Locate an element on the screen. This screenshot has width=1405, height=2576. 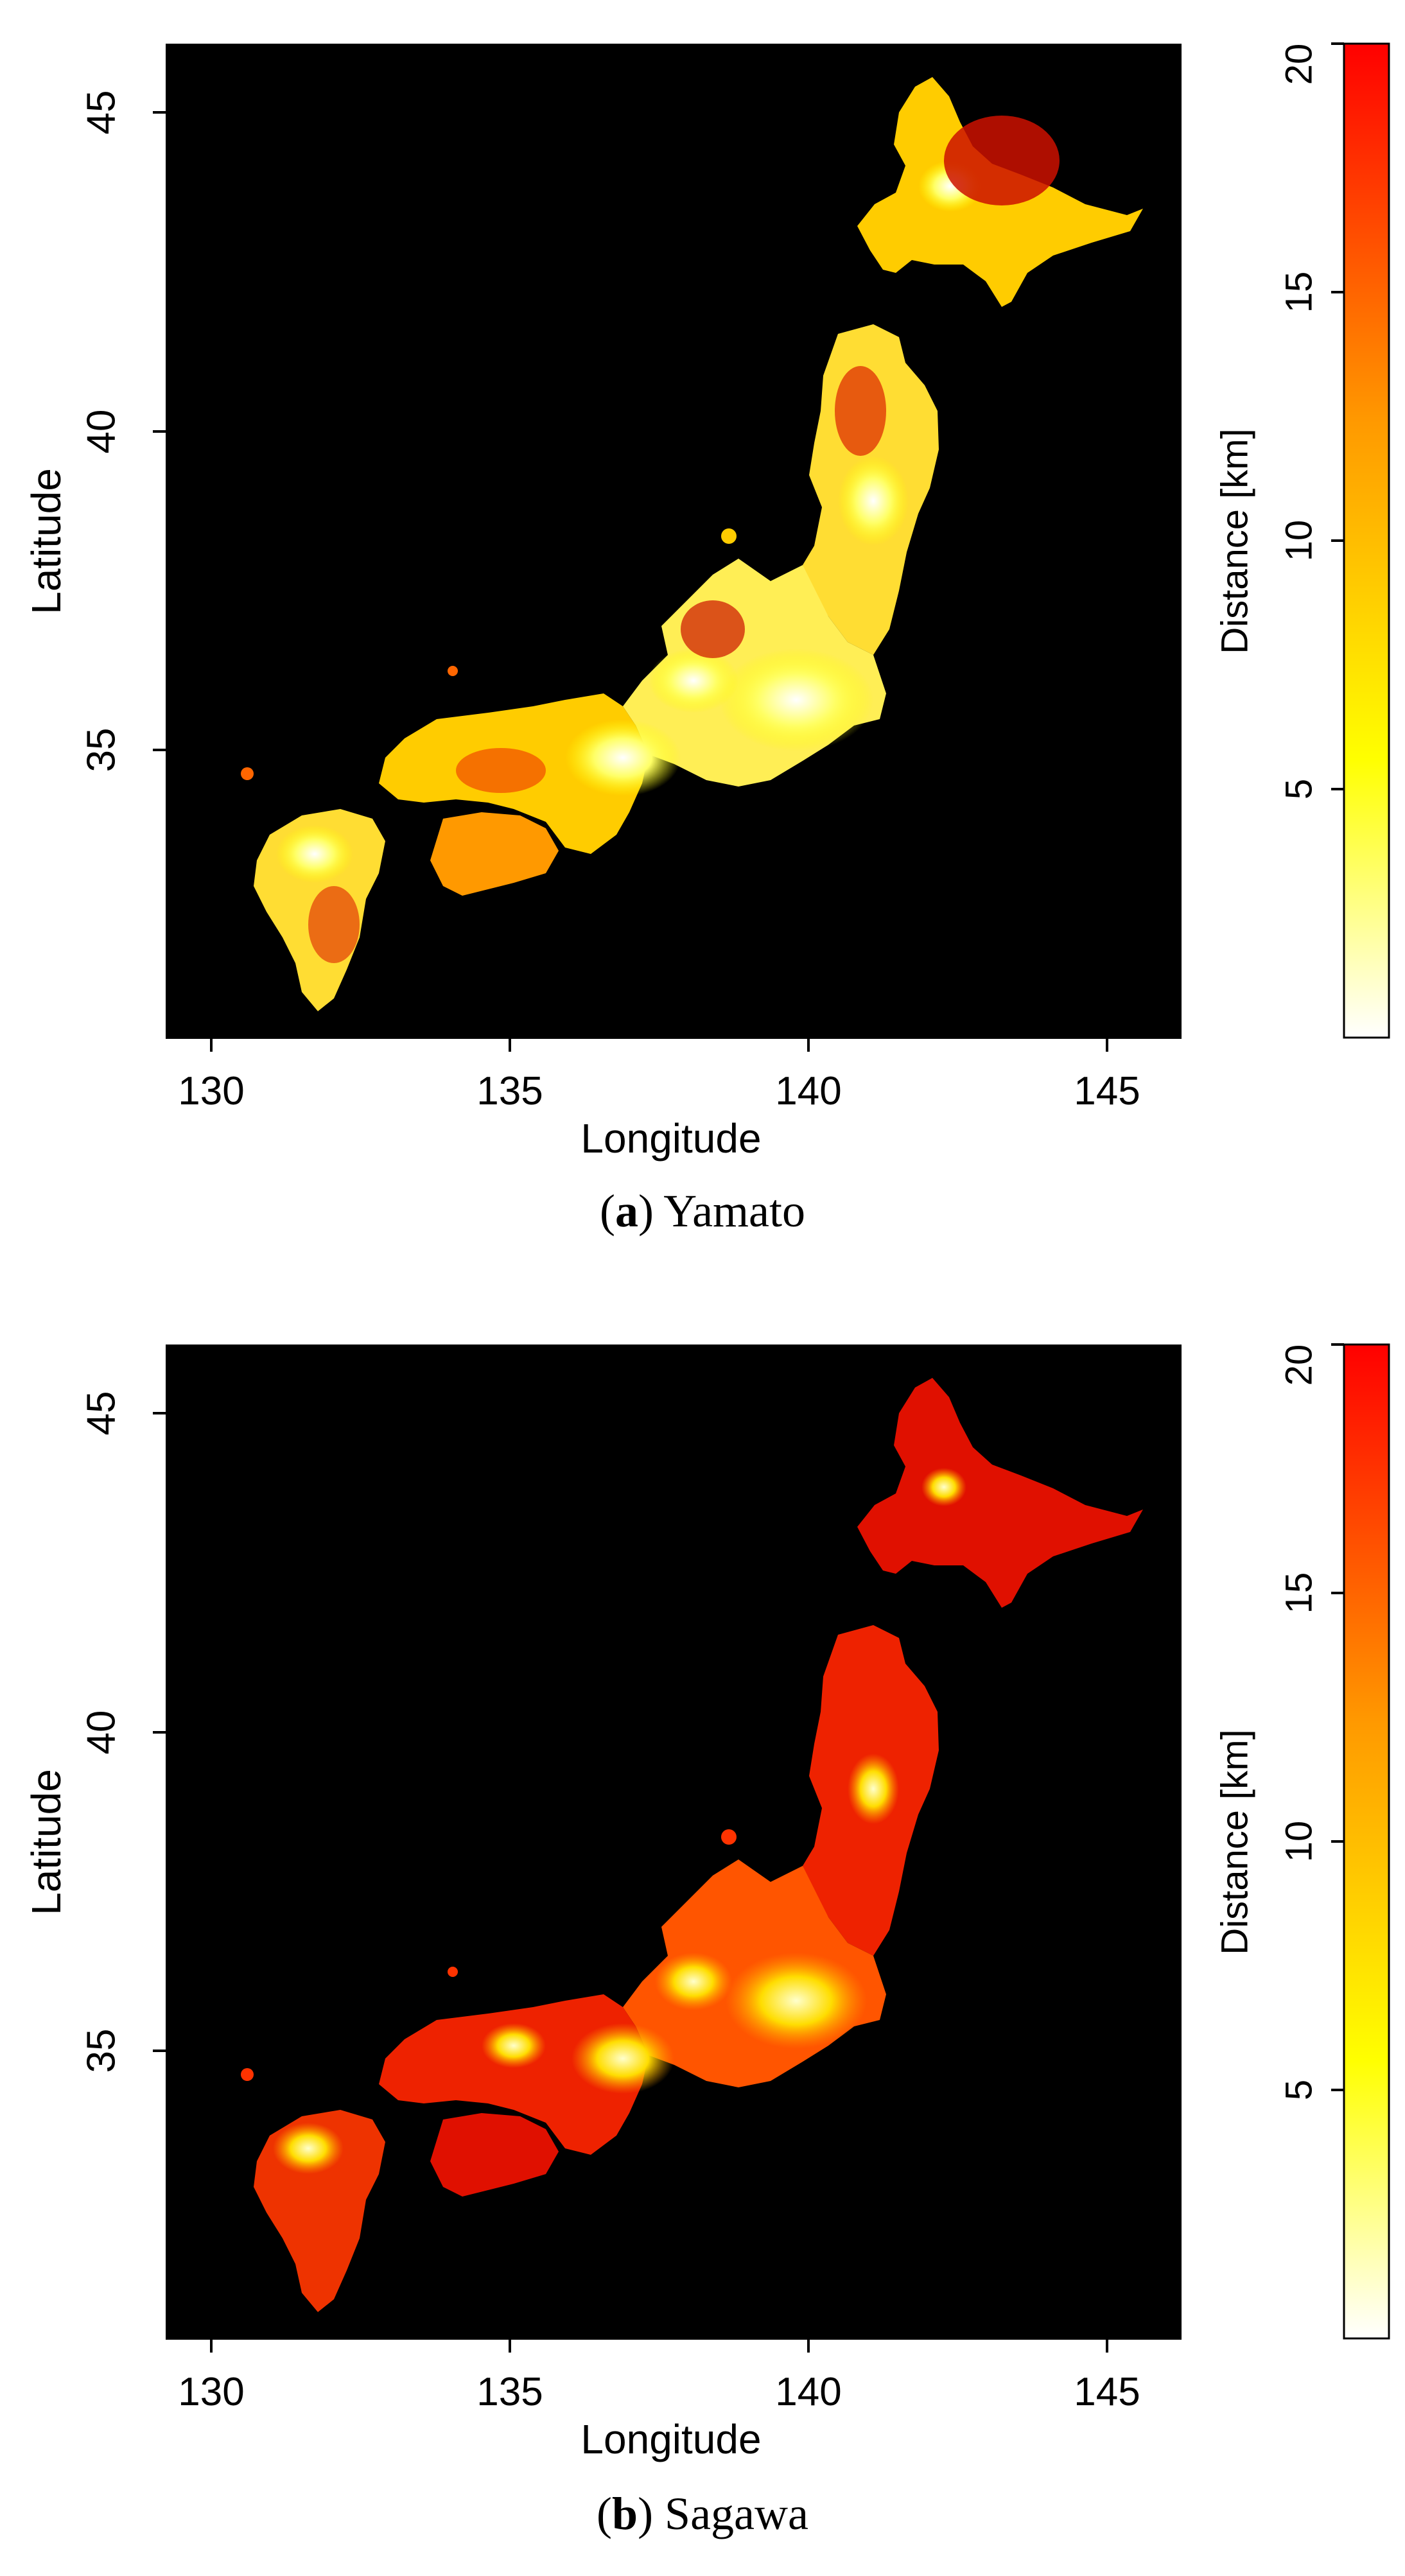
caption-letter: a is located at coordinates (626, 1211).